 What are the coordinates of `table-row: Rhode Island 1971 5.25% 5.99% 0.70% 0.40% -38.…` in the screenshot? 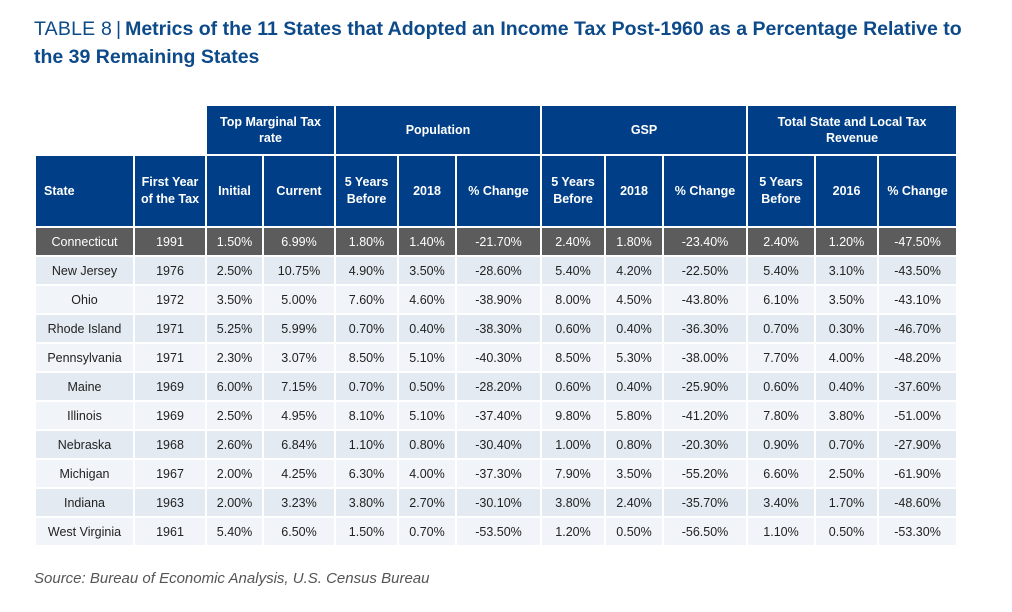 It's located at (496, 328).